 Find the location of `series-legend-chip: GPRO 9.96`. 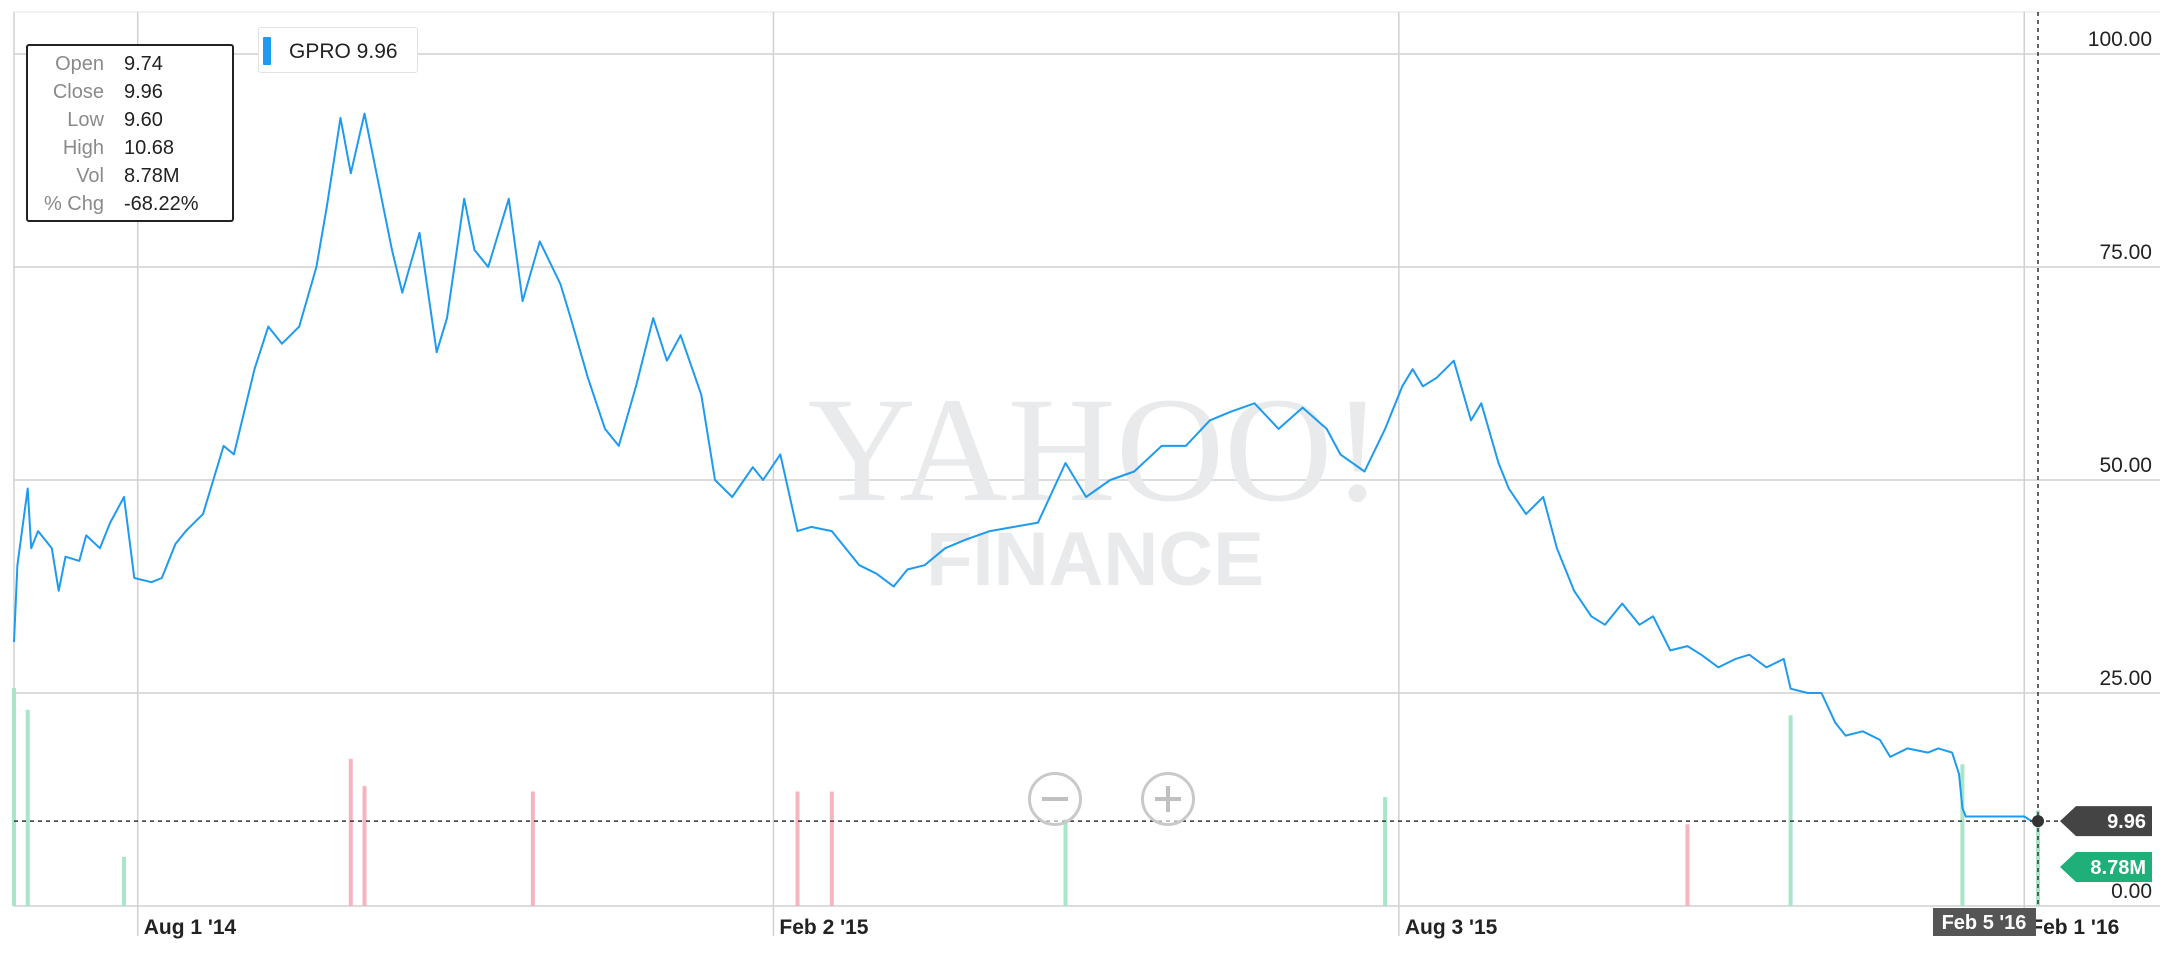

series-legend-chip: GPRO 9.96 is located at coordinates (338, 50).